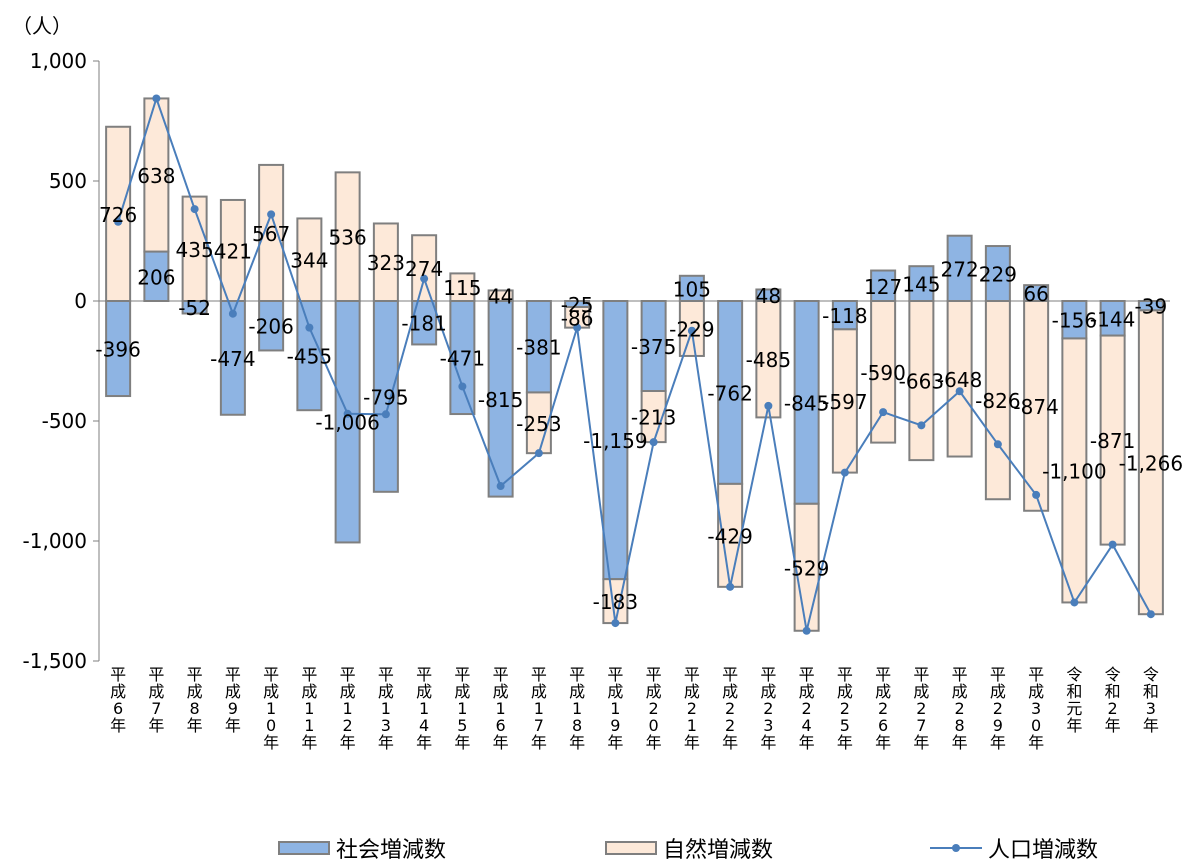 The image size is (1196, 864). I want to click on data-label-social: -381, so click(538, 348).